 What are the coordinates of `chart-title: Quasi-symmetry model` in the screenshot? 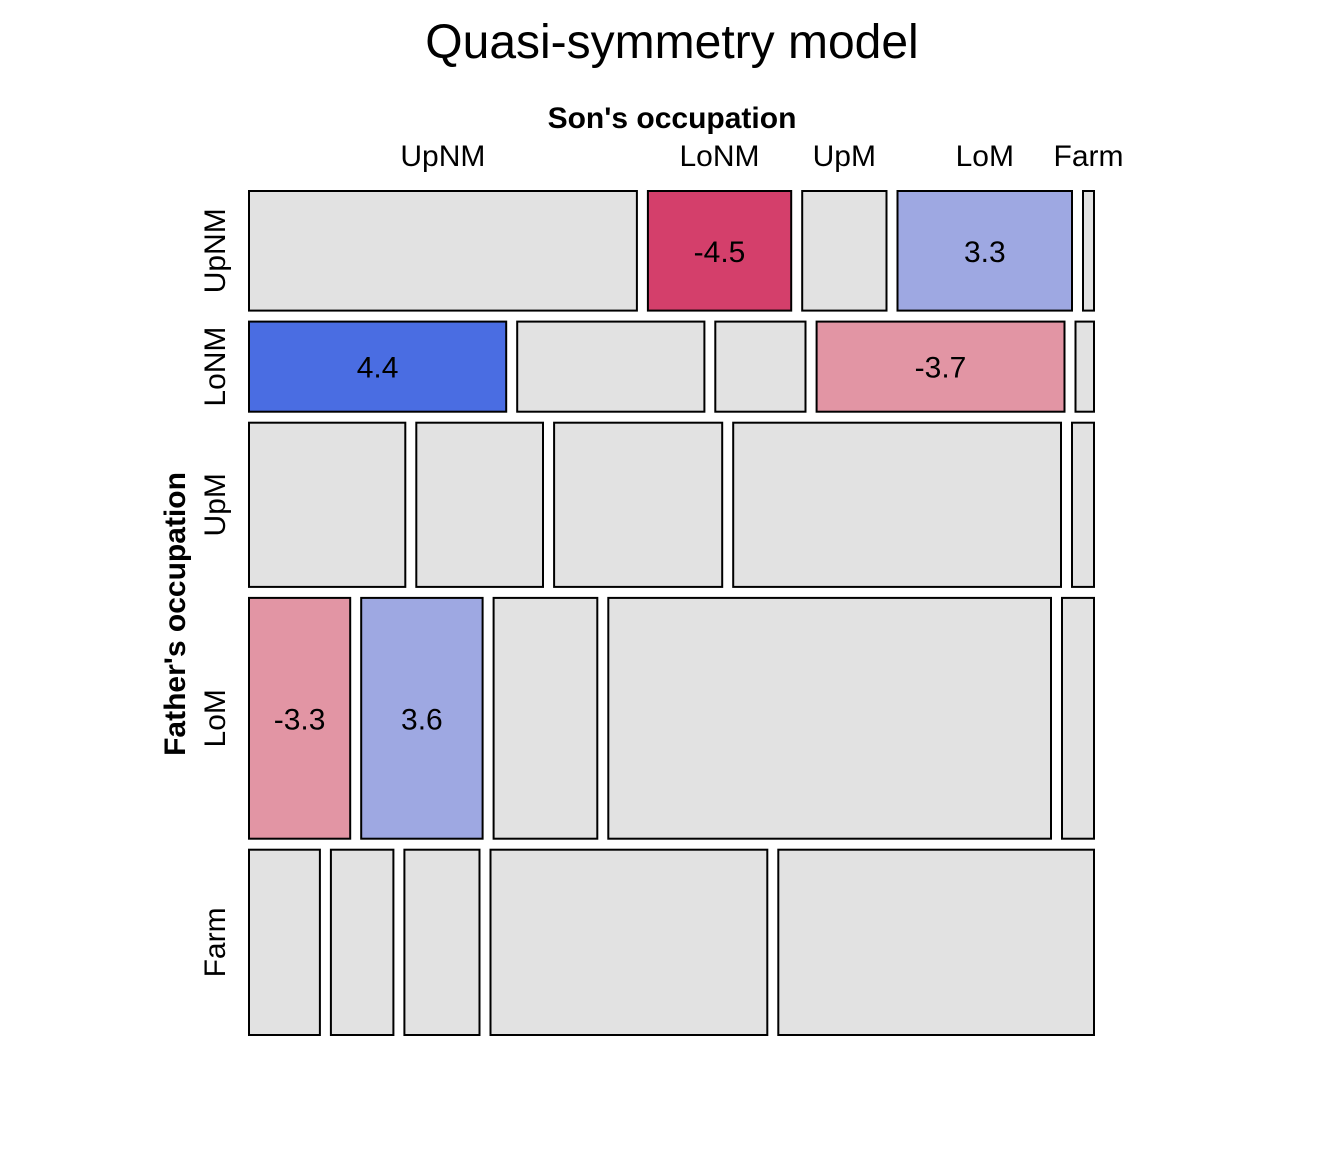 It's located at (671, 42).